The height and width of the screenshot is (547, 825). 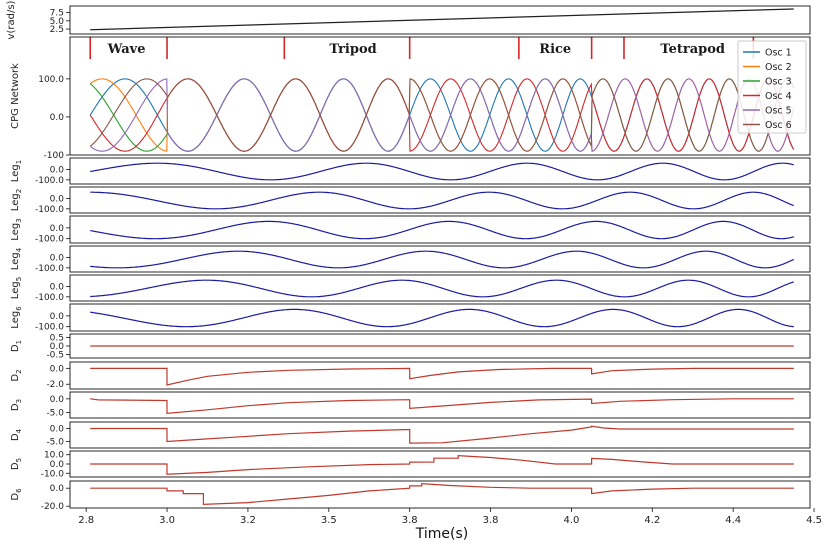 What do you see at coordinates (450, 517) in the screenshot?
I see `x-axis: 2.8 3.0 3.2 3.5 3.8 3.8 4.0 4.2 4.4 4.5` at bounding box center [450, 517].